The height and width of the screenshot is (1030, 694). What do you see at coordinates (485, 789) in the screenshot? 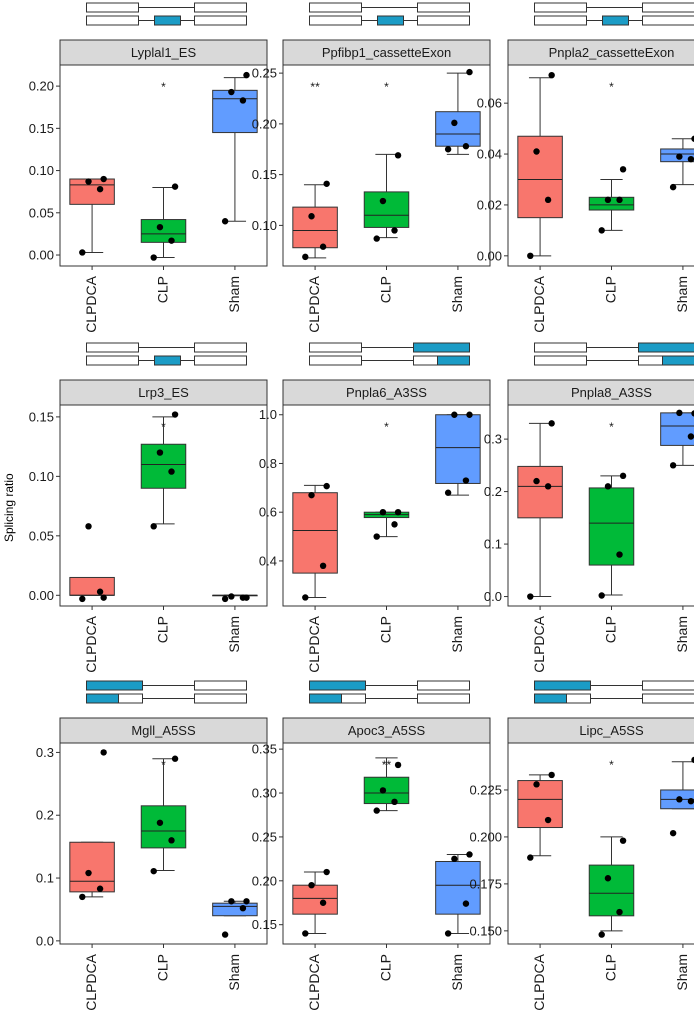
I see `y-tick-label: 0.225` at bounding box center [485, 789].